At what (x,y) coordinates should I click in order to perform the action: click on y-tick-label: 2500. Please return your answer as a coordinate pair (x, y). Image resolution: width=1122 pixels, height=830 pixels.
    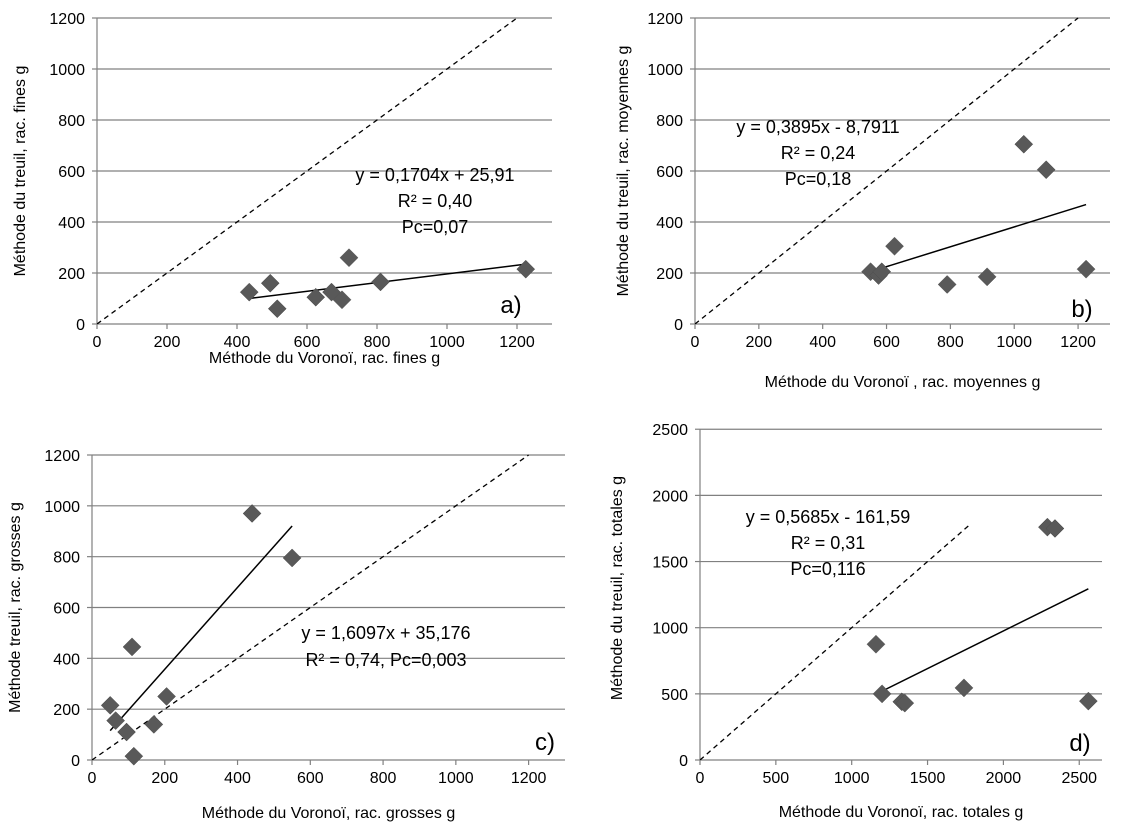
    Looking at the image, I should click on (670, 430).